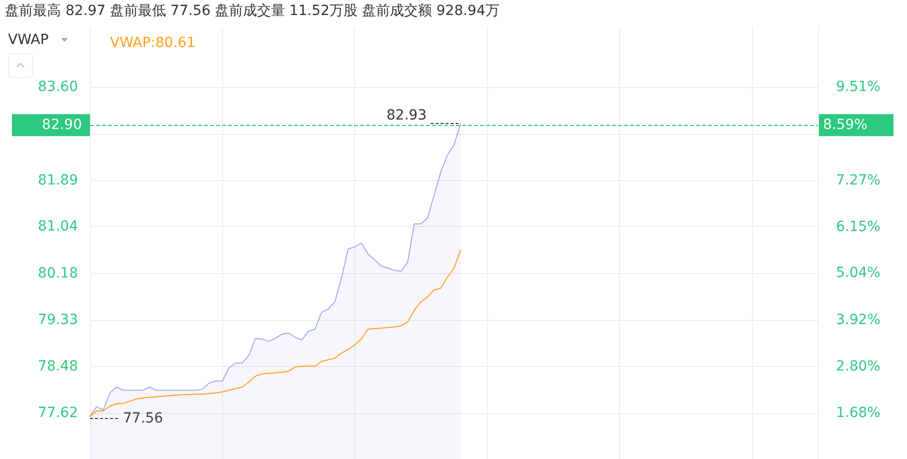  Describe the element at coordinates (858, 366) in the screenshot. I see `y2-tick-label: 2.80%` at that location.